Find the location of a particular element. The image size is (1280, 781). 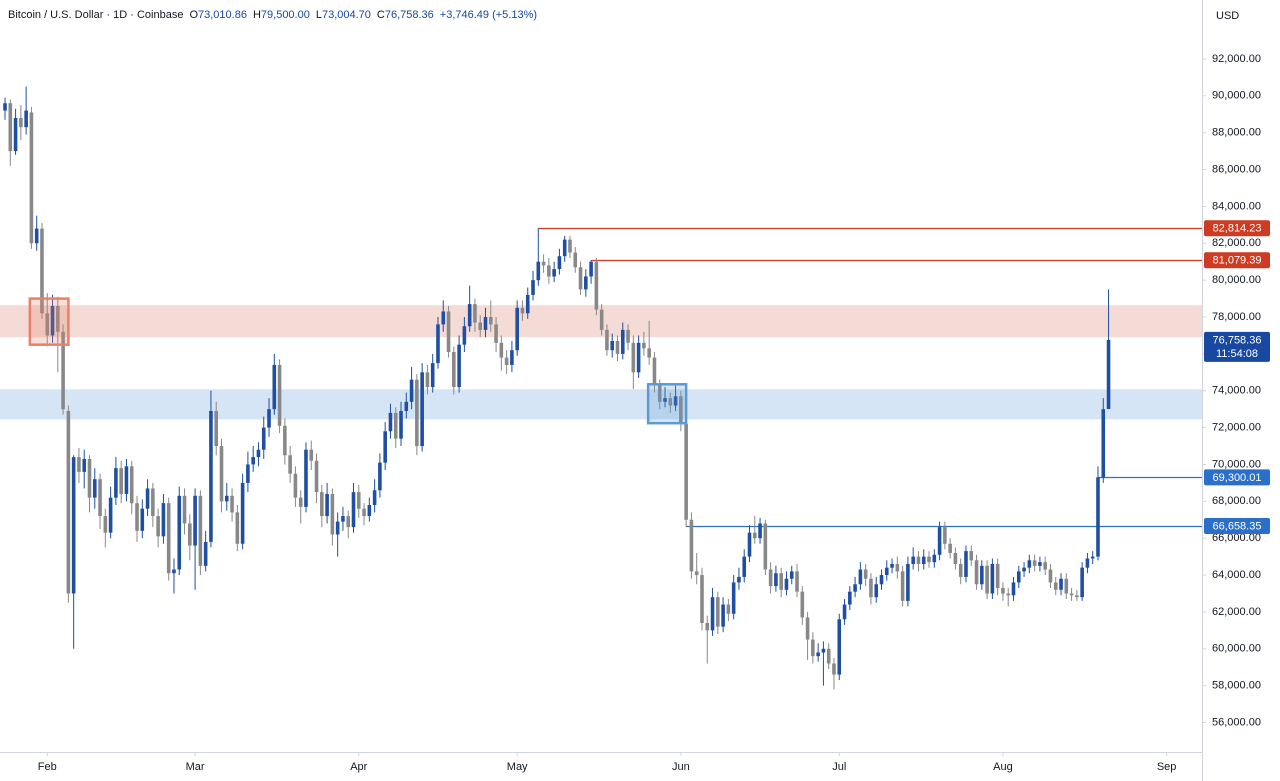

y-tick-label: 72,000.00 is located at coordinates (1236, 428).